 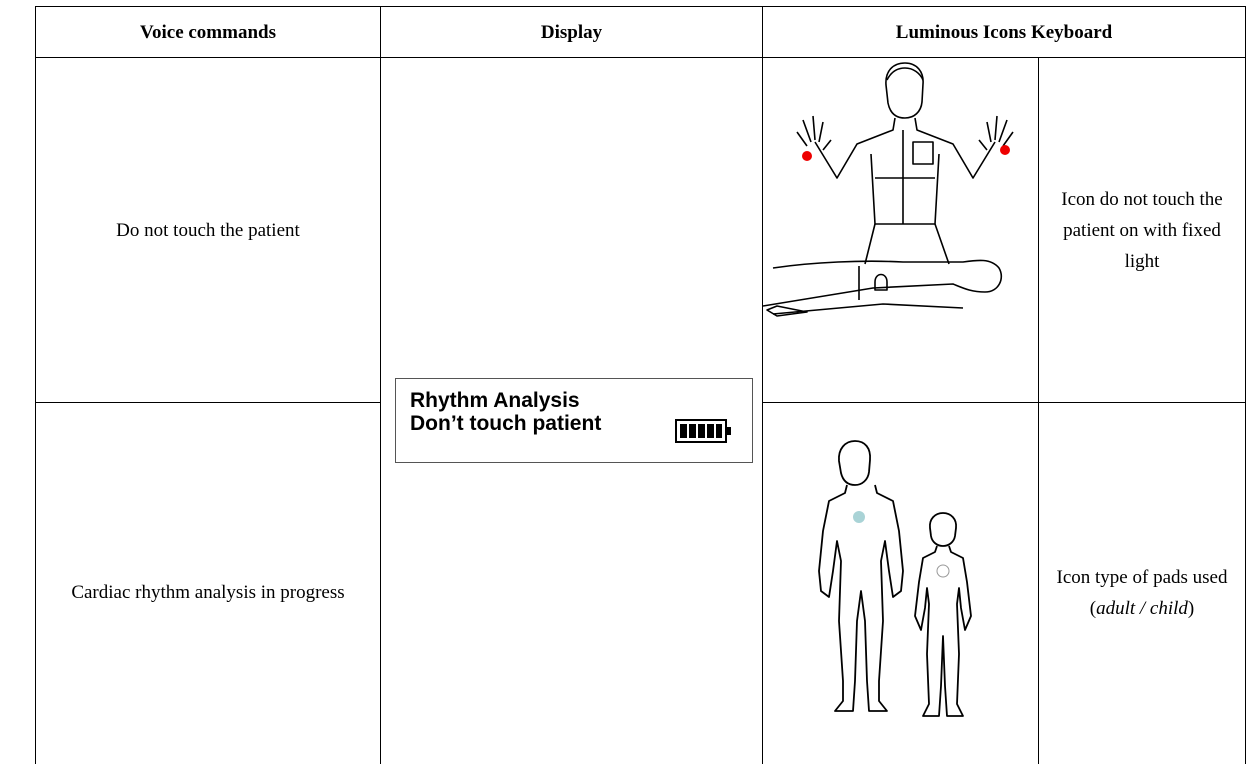 I want to click on icon-text: Icon type of pads used (, so click(x=1142, y=592).